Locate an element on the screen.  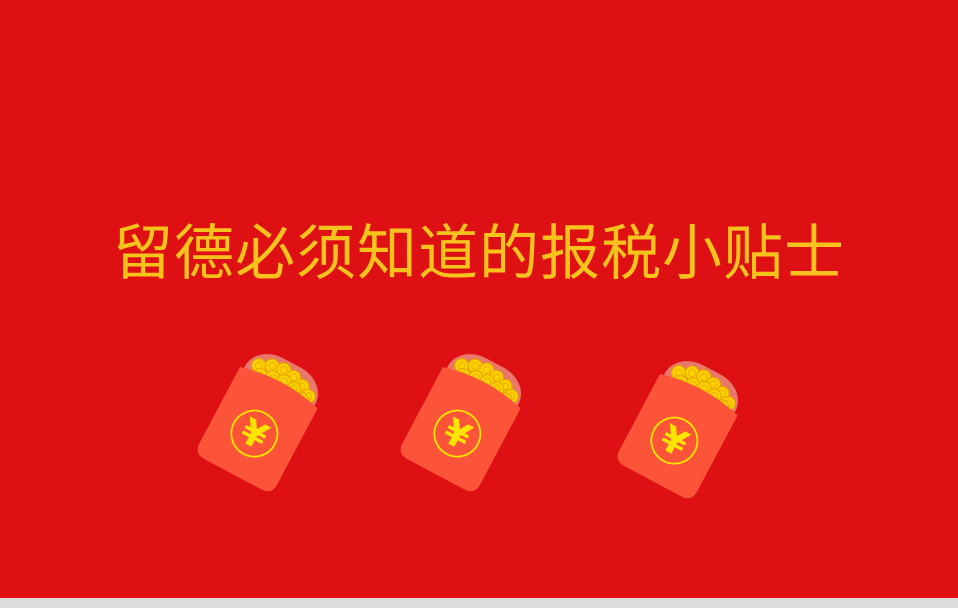
slide-title: 留德必须知道的报税小贴士 is located at coordinates (479, 254).